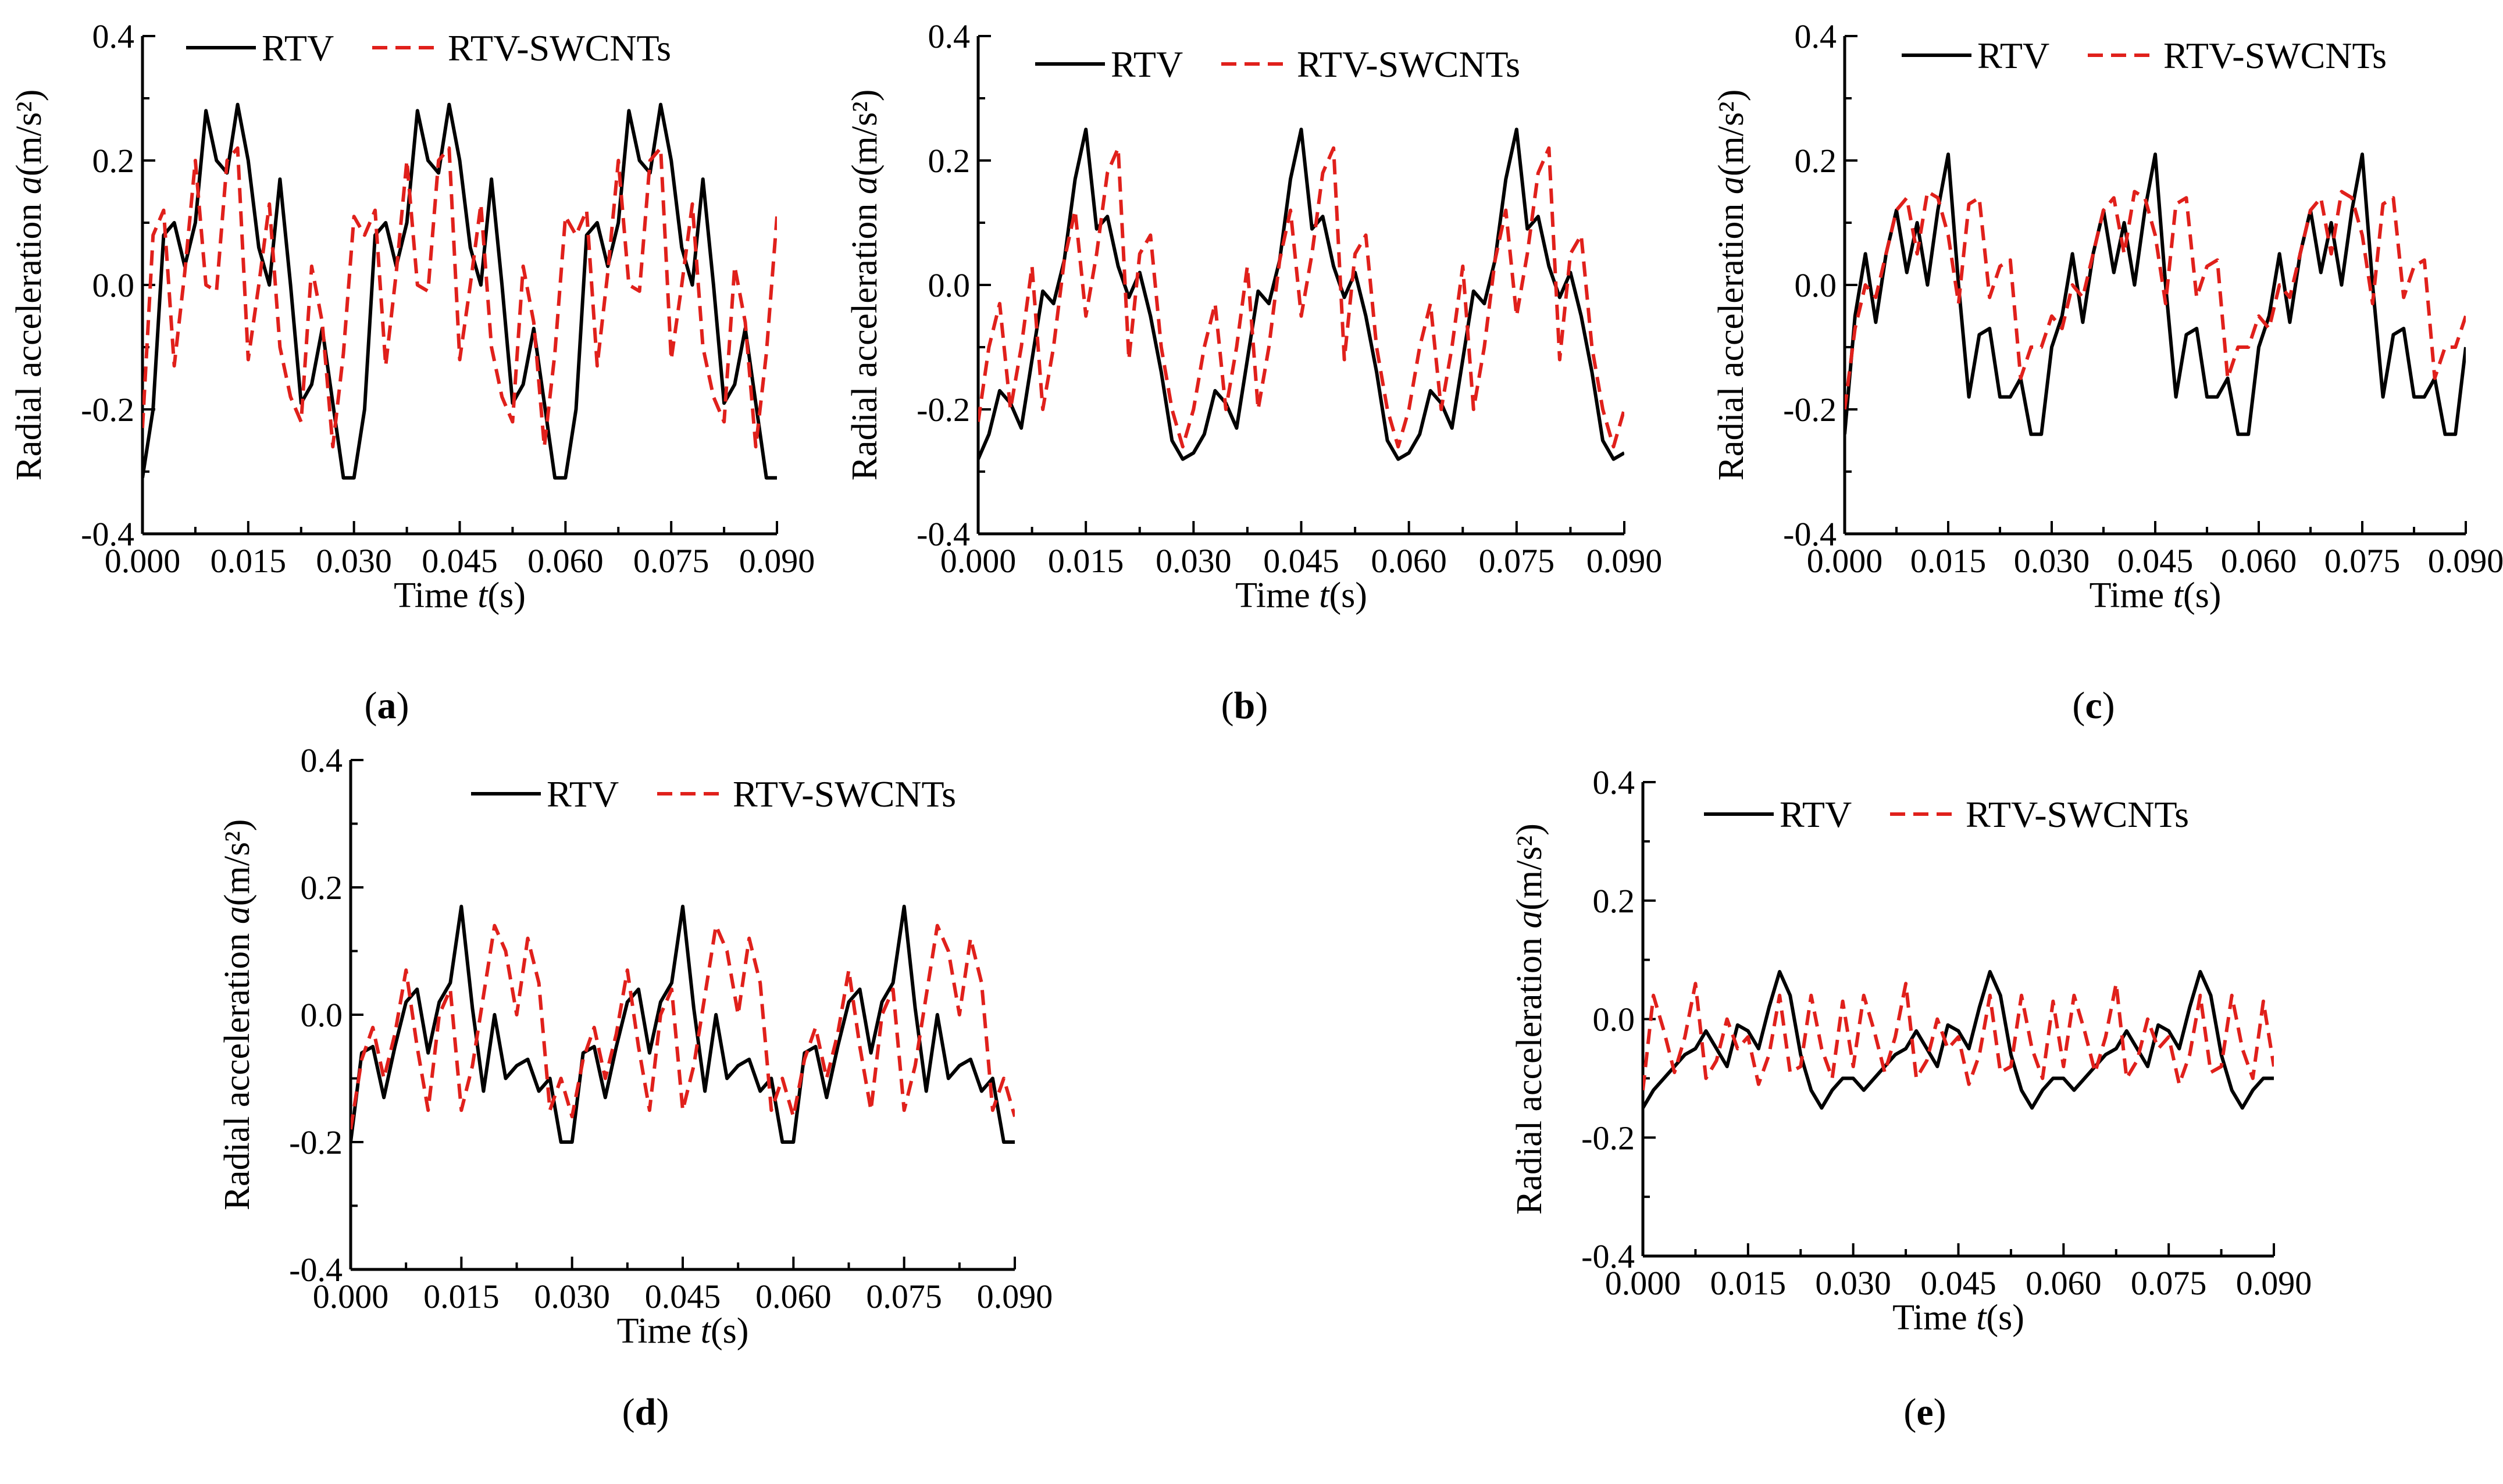 This screenshot has width=2503, height=1484. What do you see at coordinates (387, 705) in the screenshot?
I see `panel-label: (a)` at bounding box center [387, 705].